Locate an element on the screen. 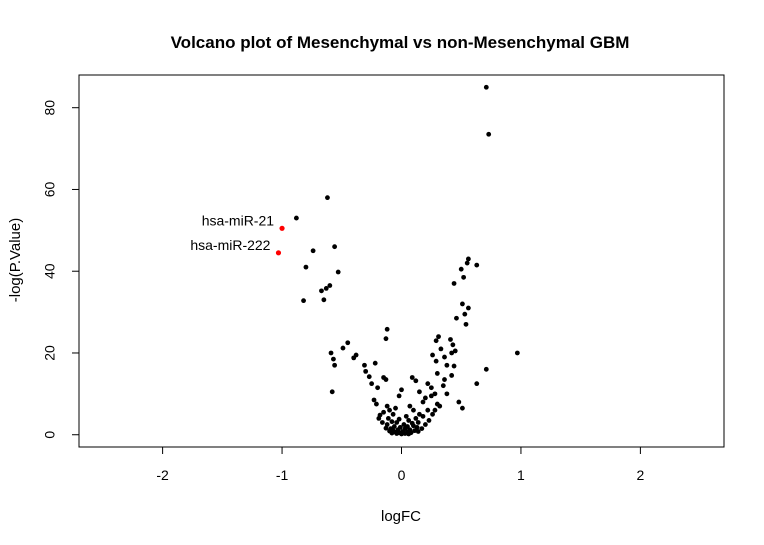  y-tick-label: 40 is located at coordinates (50, 271).